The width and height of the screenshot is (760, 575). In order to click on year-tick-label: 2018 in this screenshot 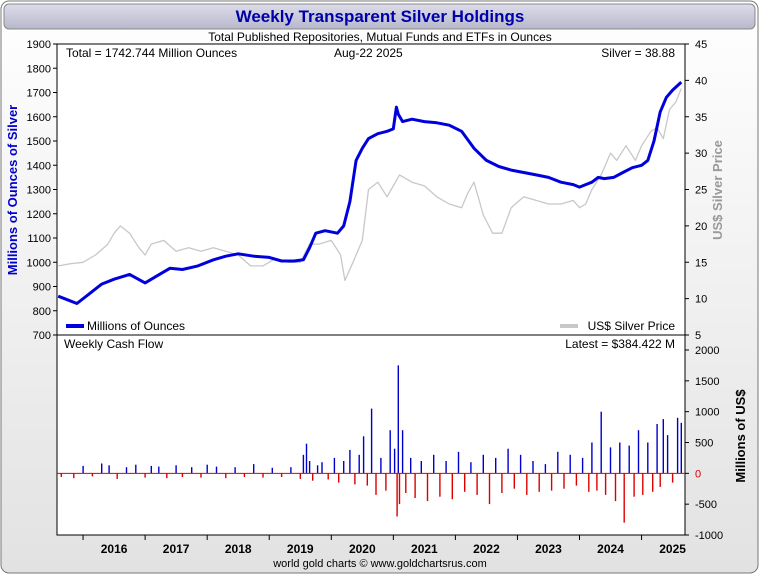, I will do `click(238, 549)`.